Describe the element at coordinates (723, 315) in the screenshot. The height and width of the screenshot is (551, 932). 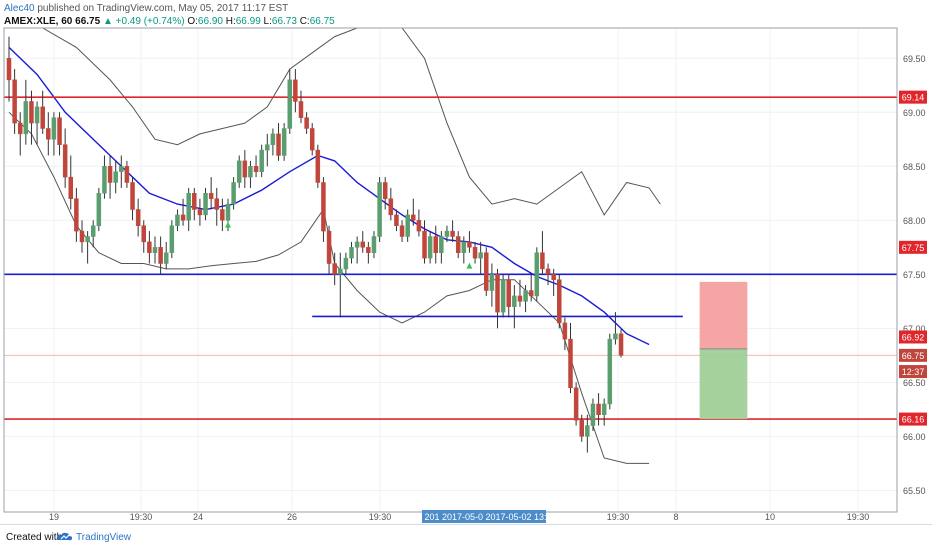
I see `stop-loss-zone` at that location.